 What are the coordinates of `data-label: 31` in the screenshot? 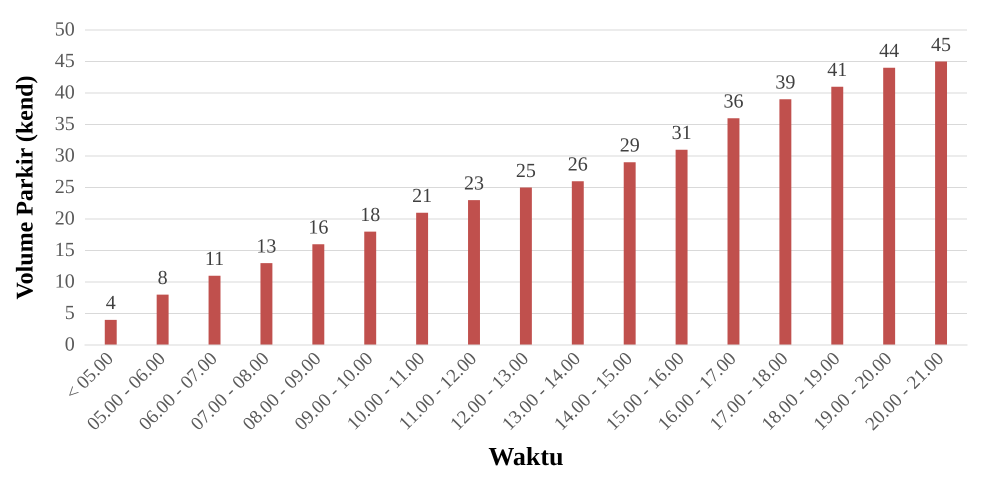 It's located at (682, 133).